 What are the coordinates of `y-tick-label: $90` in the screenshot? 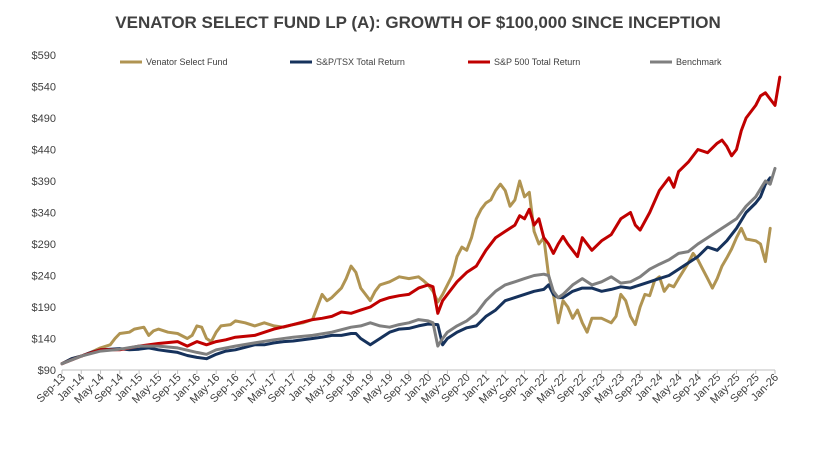 It's located at (47, 371).